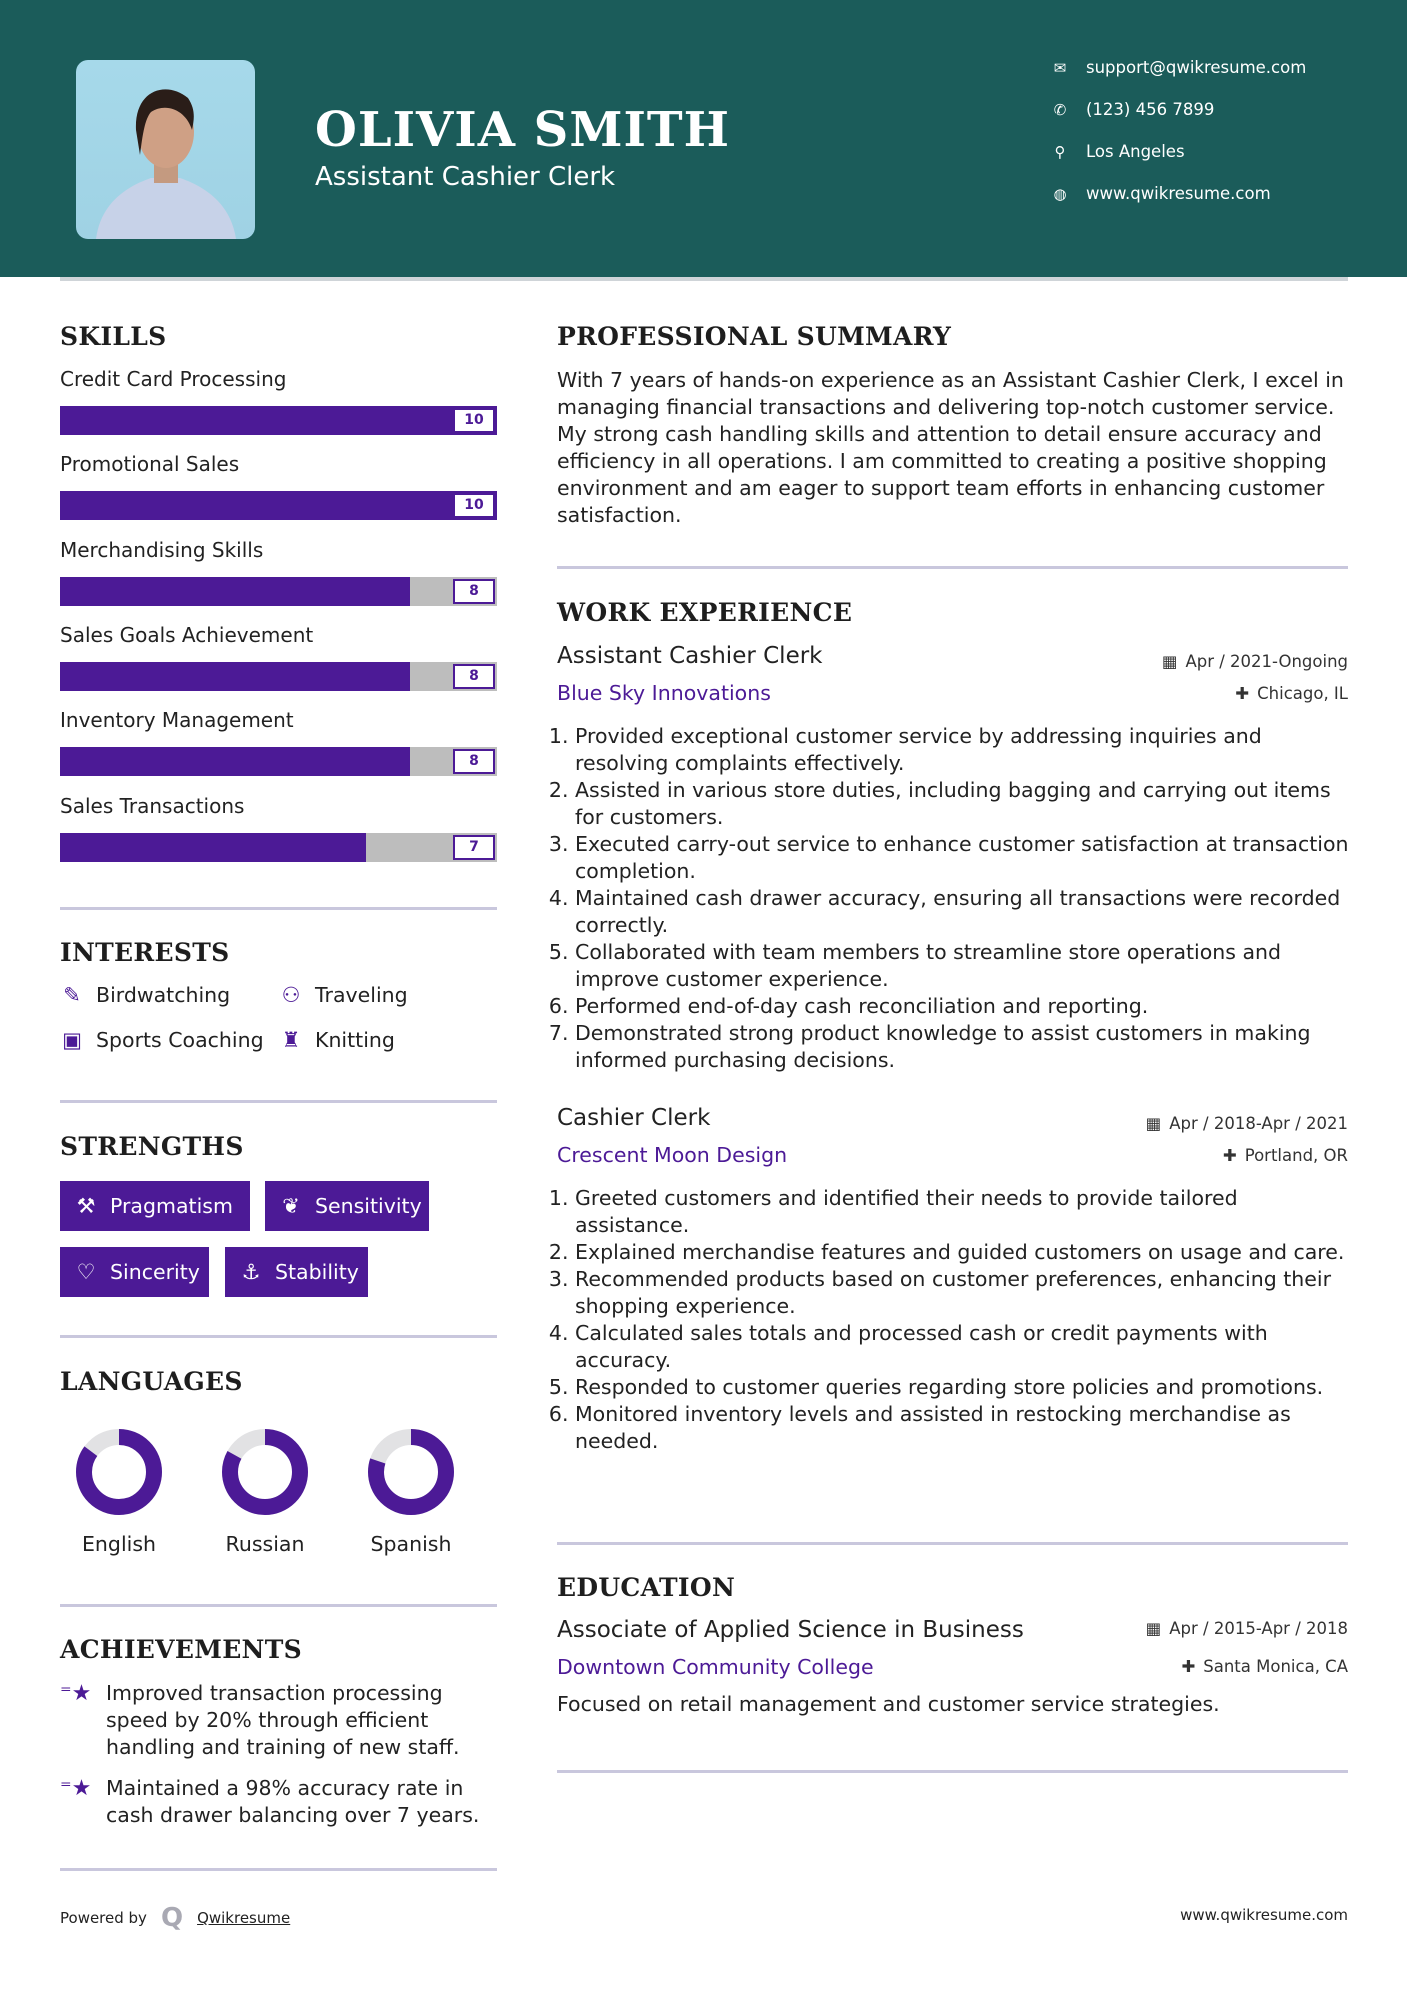 The image size is (1407, 1990). I want to click on interests-heading: INTERESTS, so click(145, 952).